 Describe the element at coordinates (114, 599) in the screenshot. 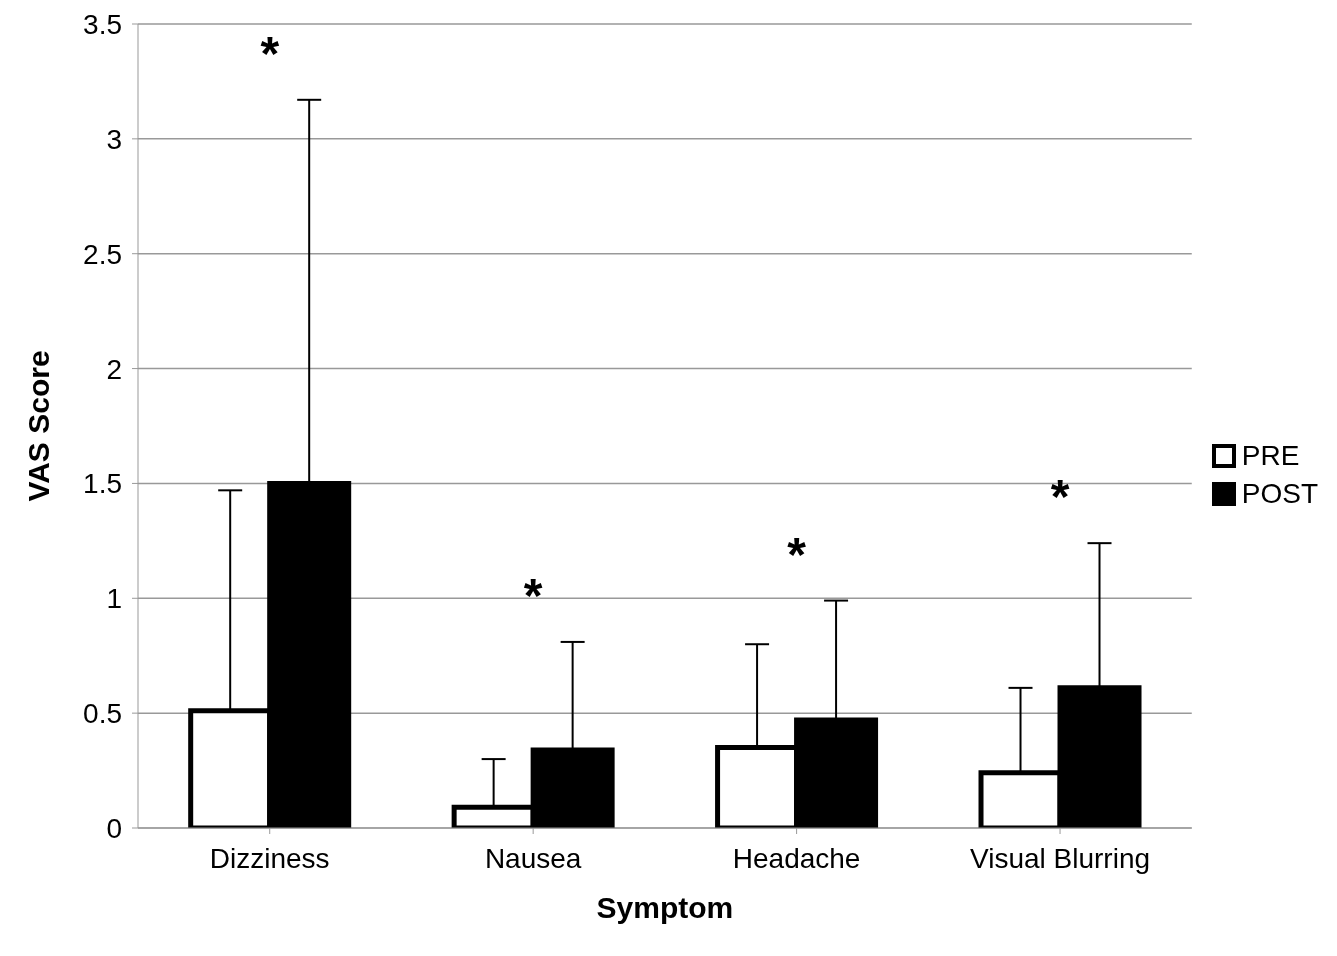

I see `y-tick-label: 1` at that location.